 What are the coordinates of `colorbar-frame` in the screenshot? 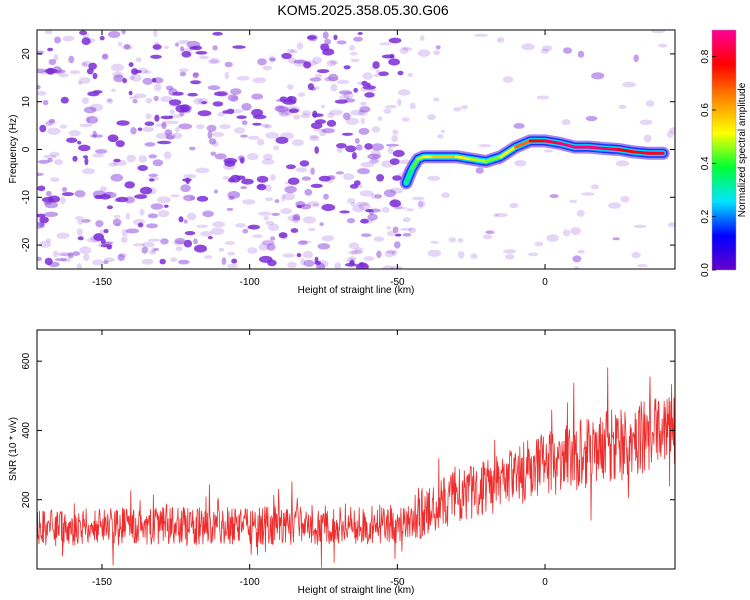 It's located at (724, 150).